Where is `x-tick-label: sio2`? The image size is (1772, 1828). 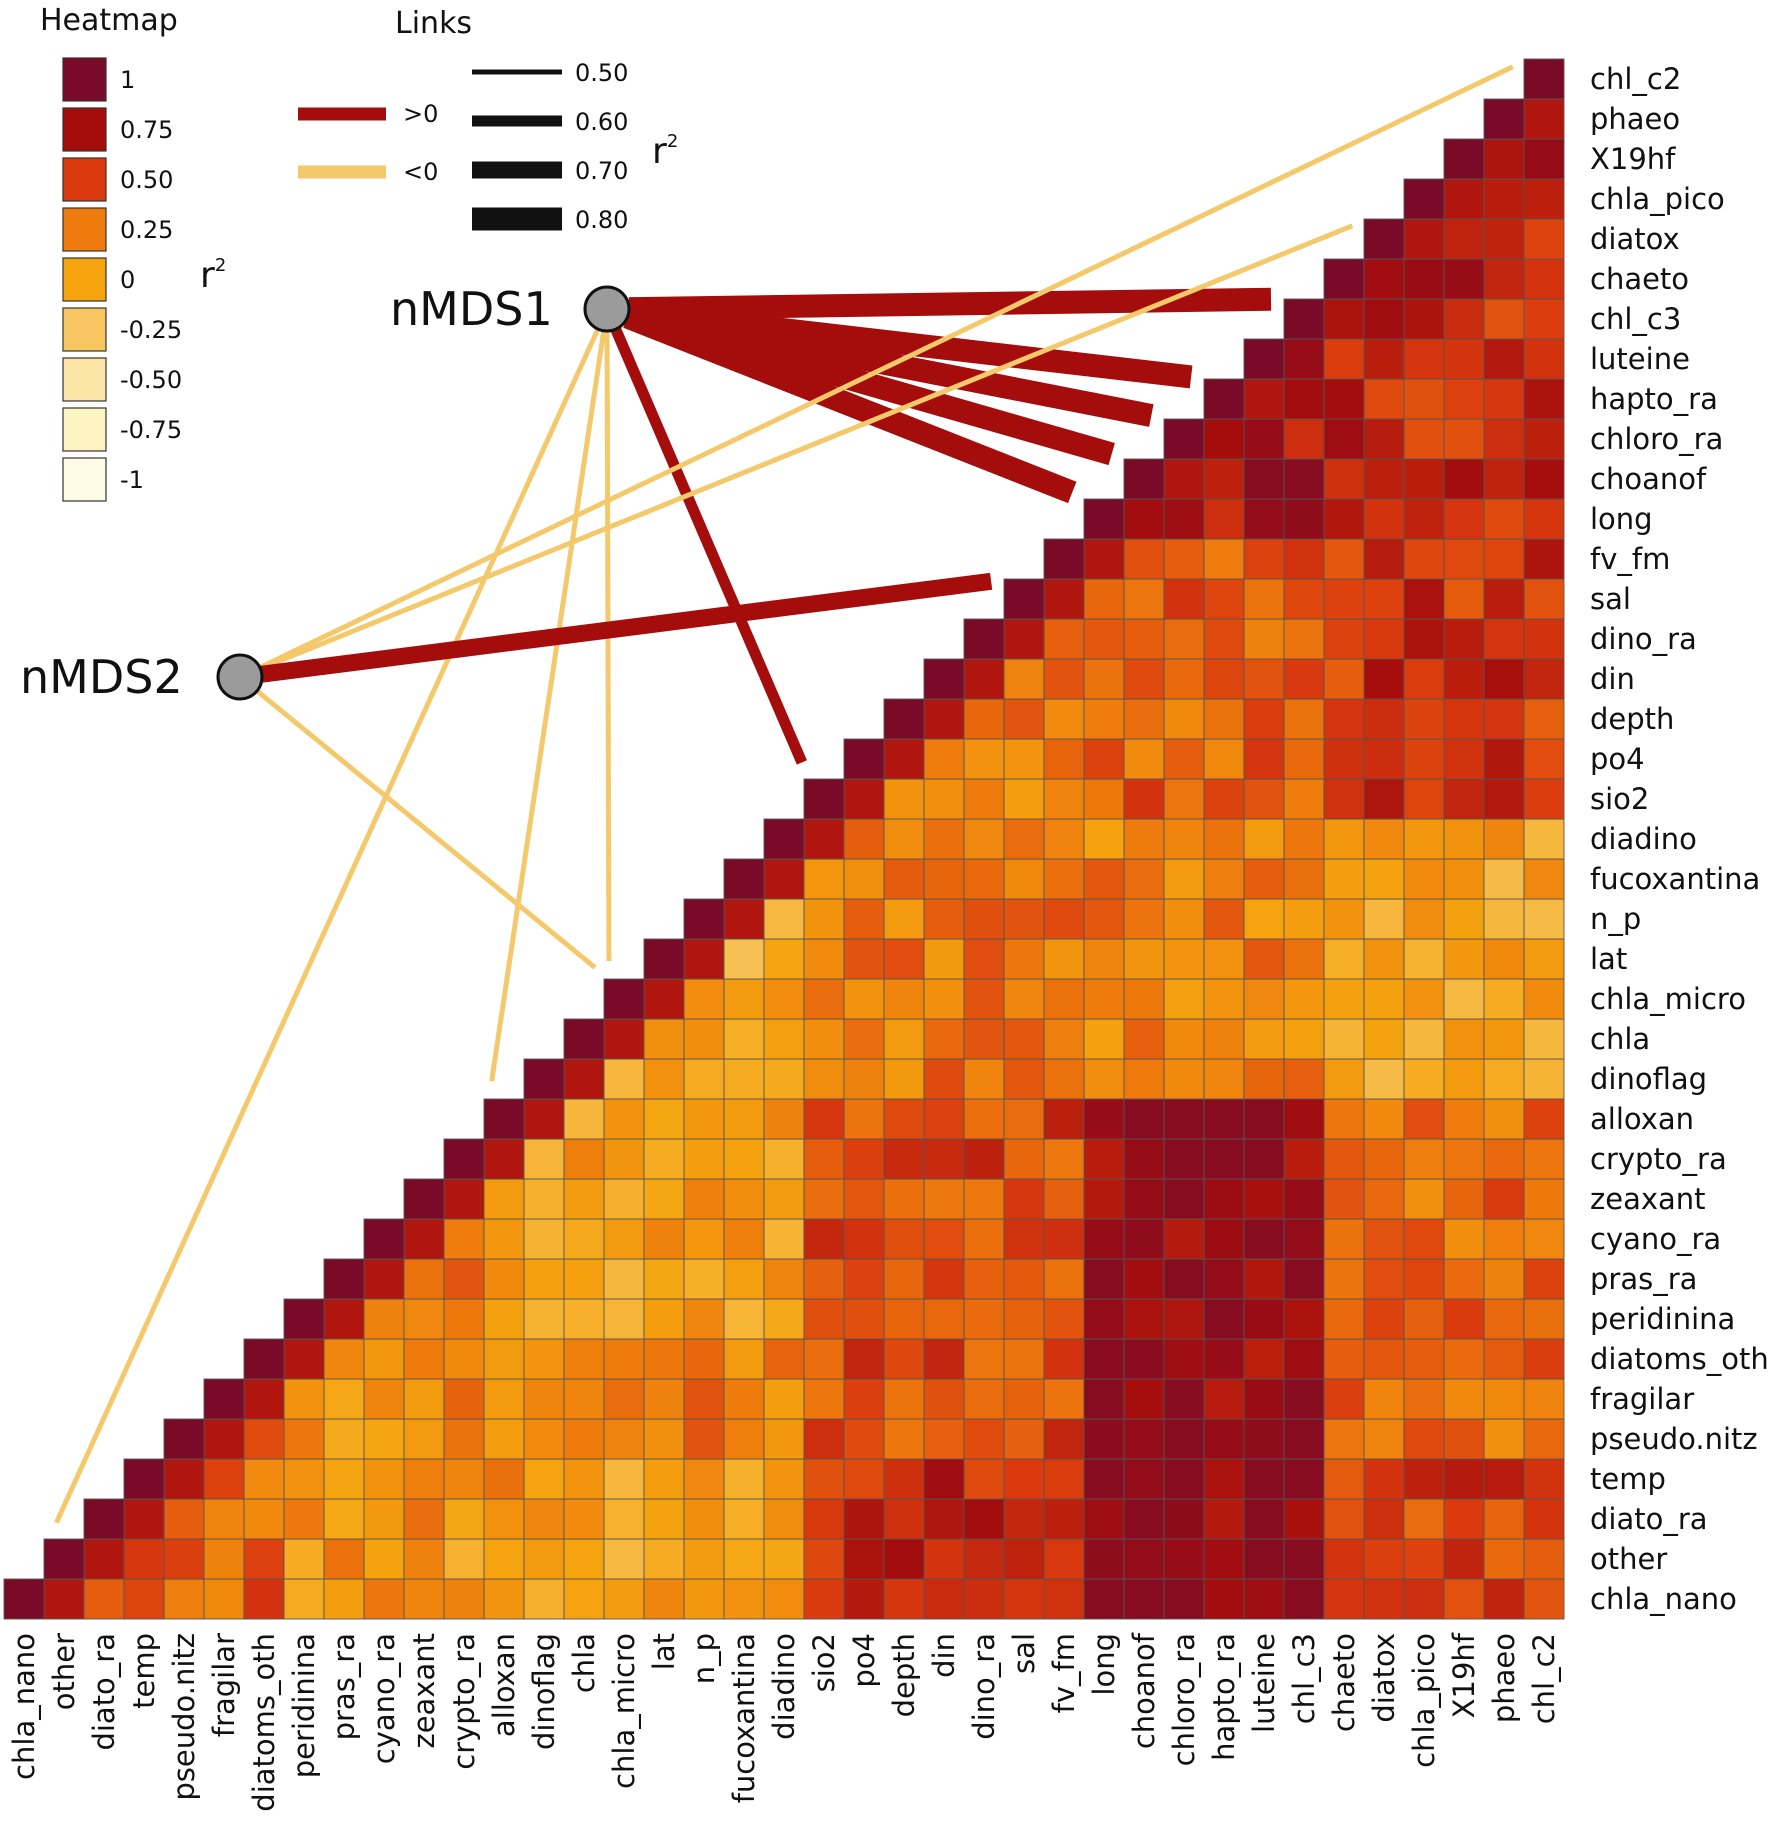 x-tick-label: sio2 is located at coordinates (824, 1662).